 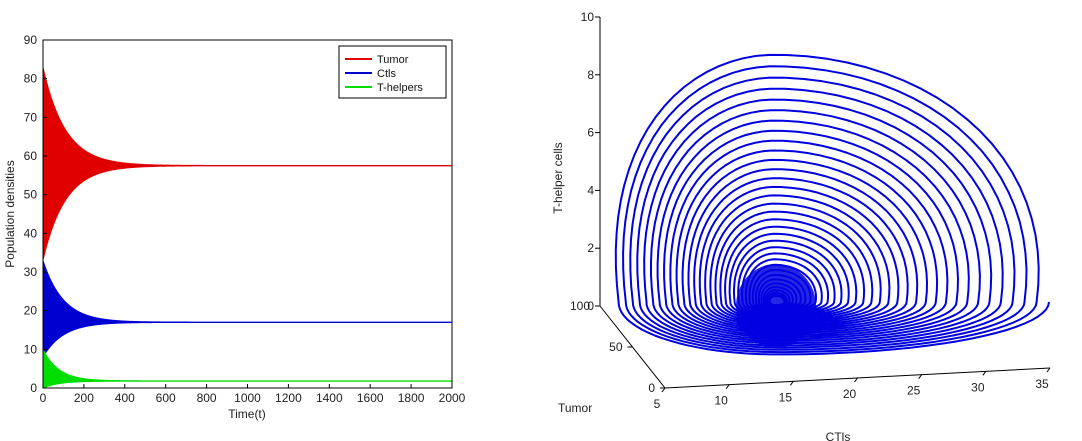 I want to click on legend-label-ctls: Ctls, so click(x=386, y=74).